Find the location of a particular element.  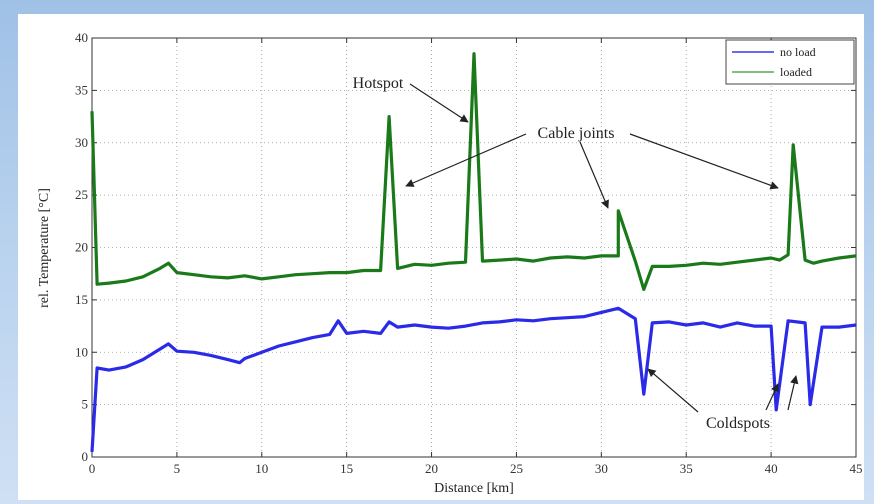

legend-label-loaded: loaded is located at coordinates (796, 72).